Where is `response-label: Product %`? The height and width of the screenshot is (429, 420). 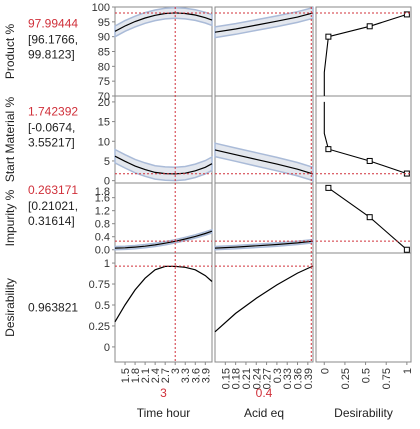
response-label: Product % is located at coordinates (10, 51).